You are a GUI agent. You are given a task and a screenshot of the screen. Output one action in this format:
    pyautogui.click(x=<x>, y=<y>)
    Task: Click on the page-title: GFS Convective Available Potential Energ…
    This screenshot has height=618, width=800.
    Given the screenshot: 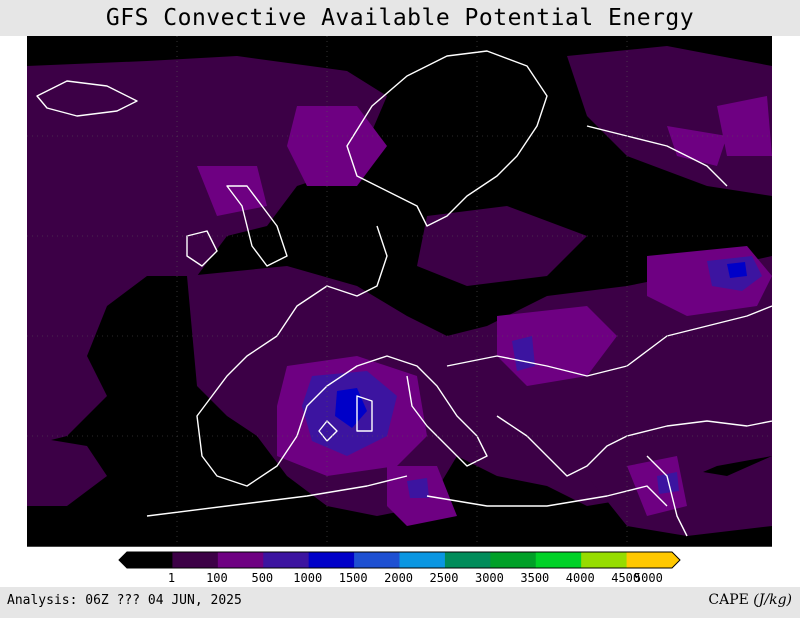 What is the action you would take?
    pyautogui.click(x=400, y=18)
    